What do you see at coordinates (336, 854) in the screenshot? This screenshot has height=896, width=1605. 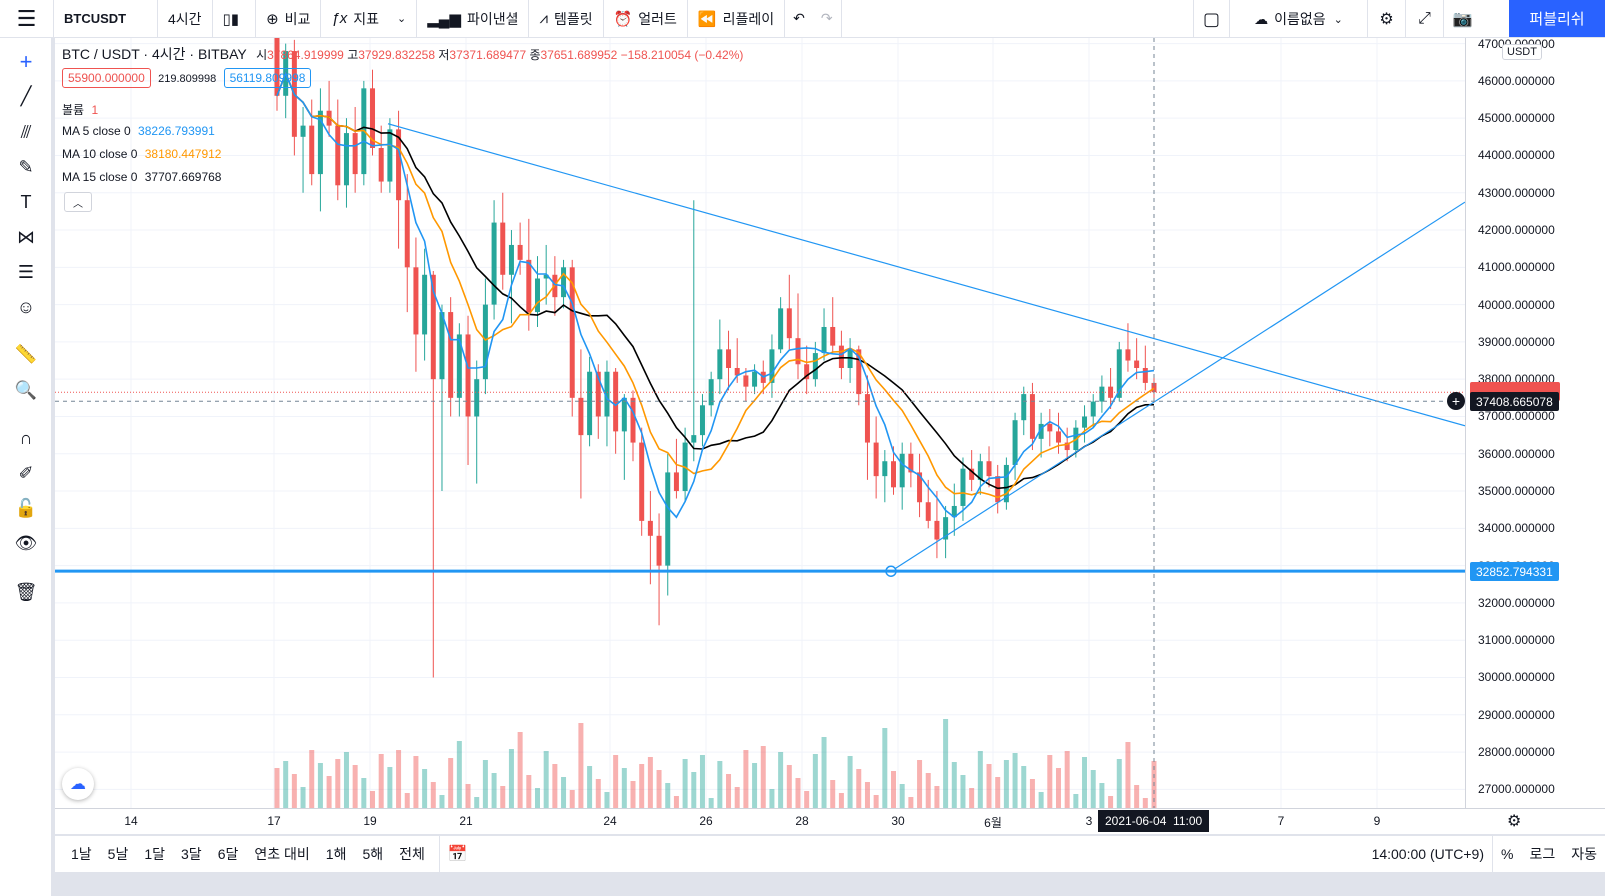 I see `range-button: 1해` at bounding box center [336, 854].